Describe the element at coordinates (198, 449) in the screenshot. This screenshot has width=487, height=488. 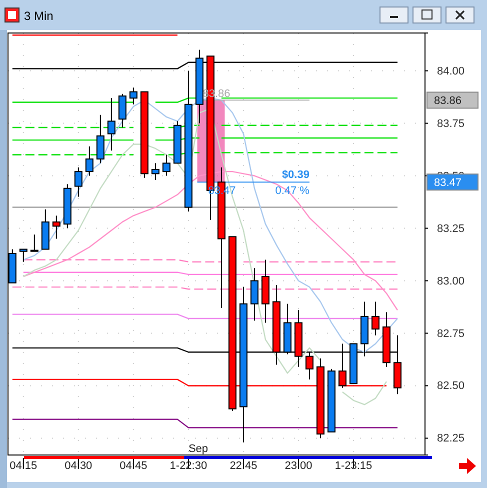
I see `annotation: Sep` at that location.